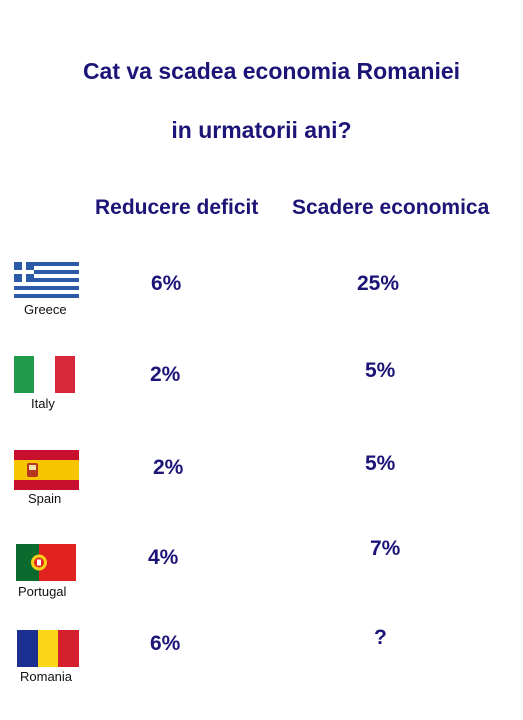 The image size is (523, 720). Describe the element at coordinates (378, 283) in the screenshot. I see `economy-value-greece: 25%` at that location.